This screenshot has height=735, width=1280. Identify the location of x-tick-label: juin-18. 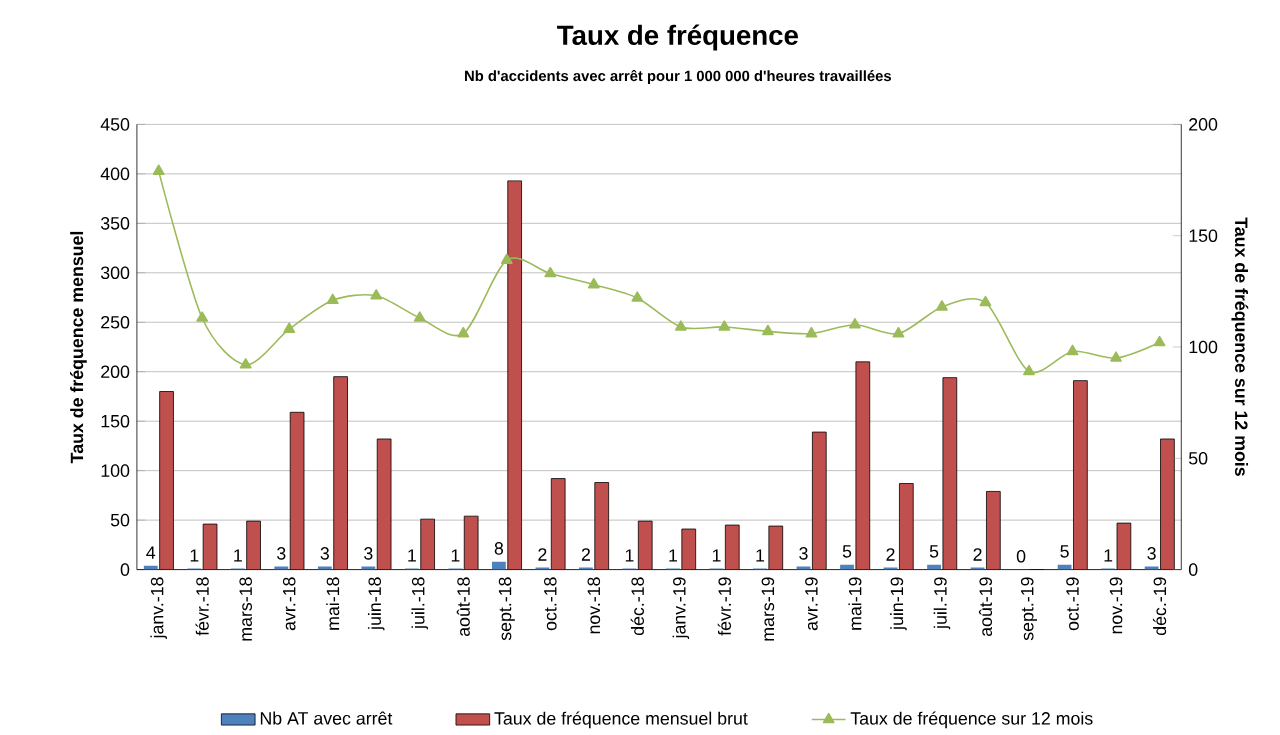
(376, 604).